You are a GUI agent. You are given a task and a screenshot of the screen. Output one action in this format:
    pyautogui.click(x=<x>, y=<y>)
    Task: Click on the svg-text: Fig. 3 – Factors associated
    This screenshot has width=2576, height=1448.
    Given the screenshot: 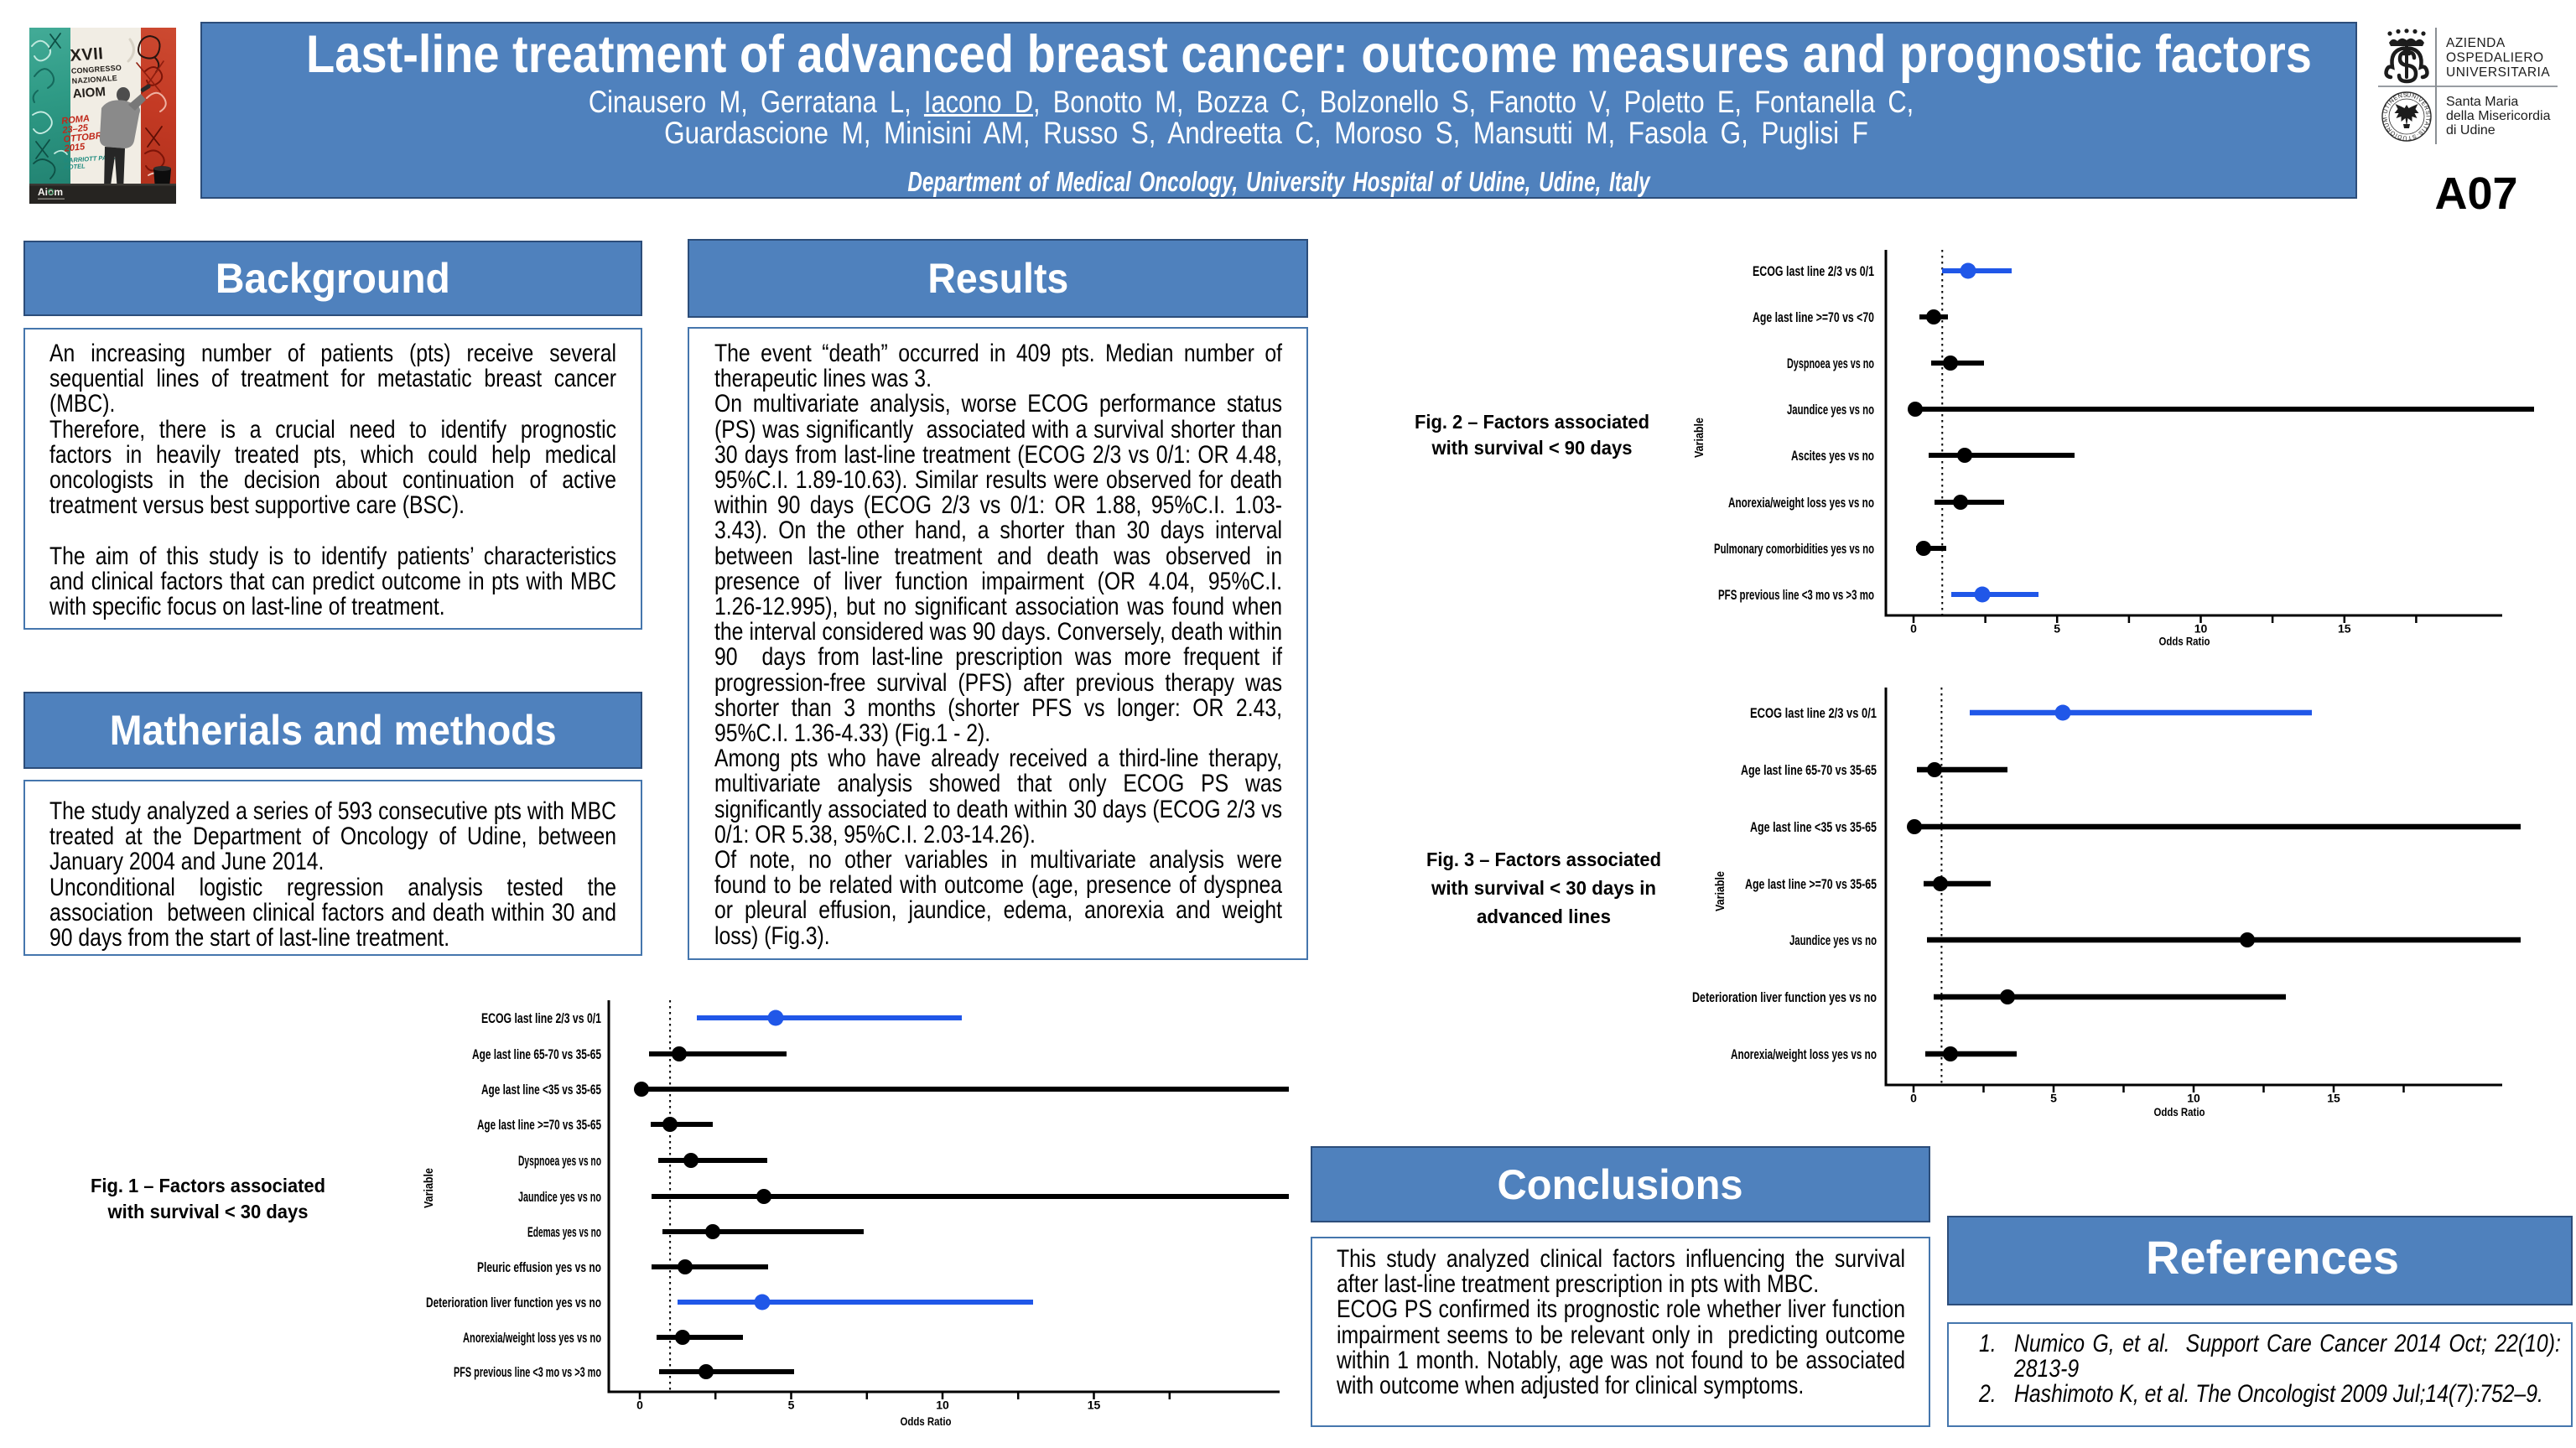 What is the action you would take?
    pyautogui.click(x=1543, y=859)
    